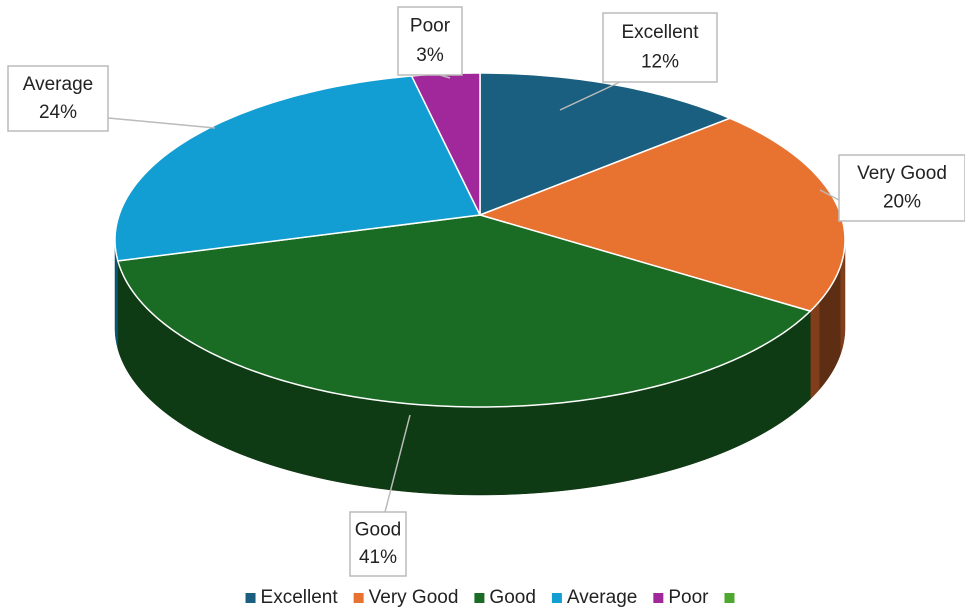 This screenshot has width=965, height=612. Describe the element at coordinates (902, 173) in the screenshot. I see `data-label-name: Very Good` at that location.